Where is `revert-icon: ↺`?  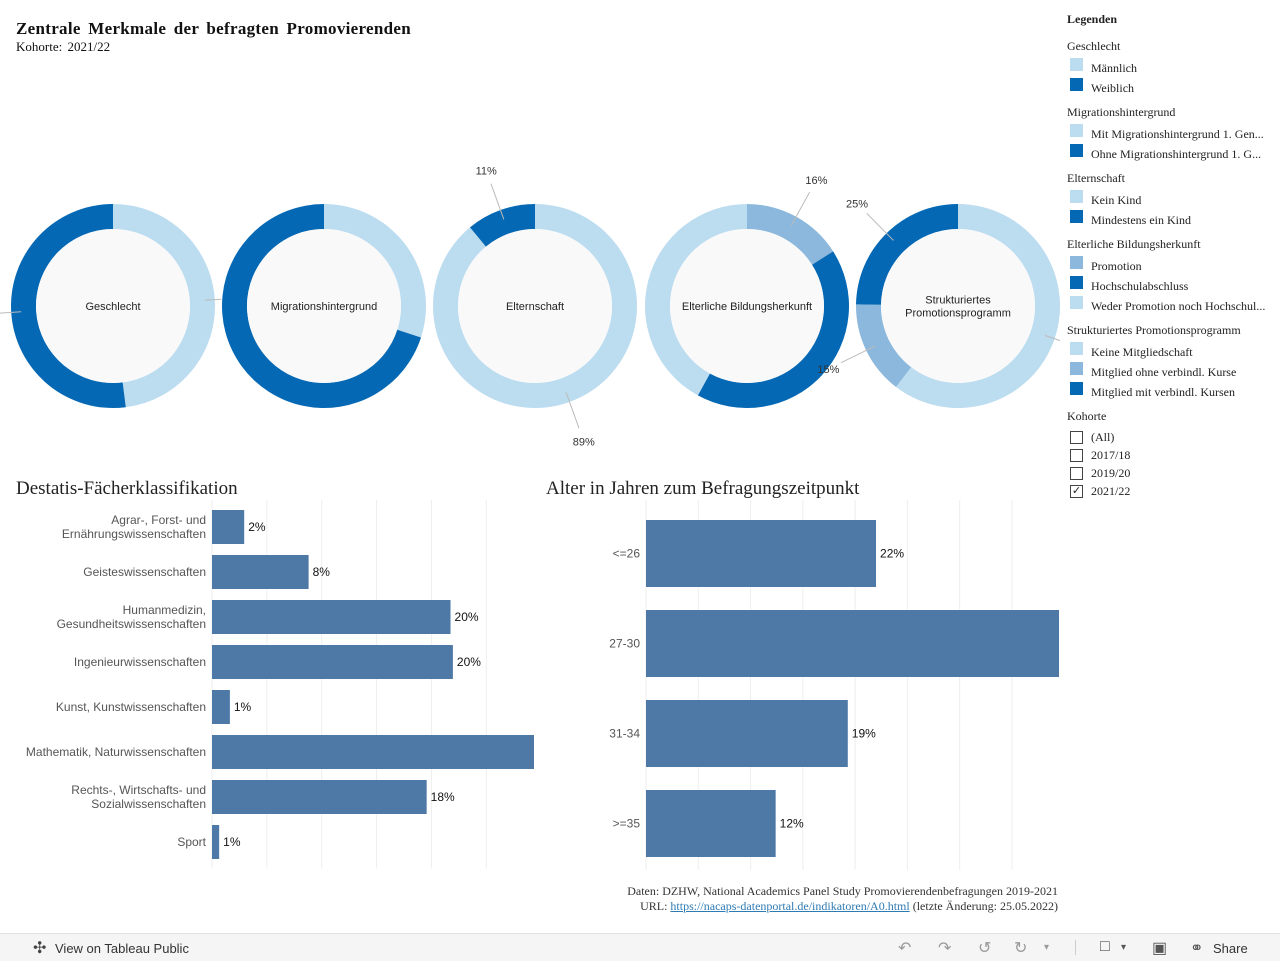
revert-icon: ↺ is located at coordinates (985, 948).